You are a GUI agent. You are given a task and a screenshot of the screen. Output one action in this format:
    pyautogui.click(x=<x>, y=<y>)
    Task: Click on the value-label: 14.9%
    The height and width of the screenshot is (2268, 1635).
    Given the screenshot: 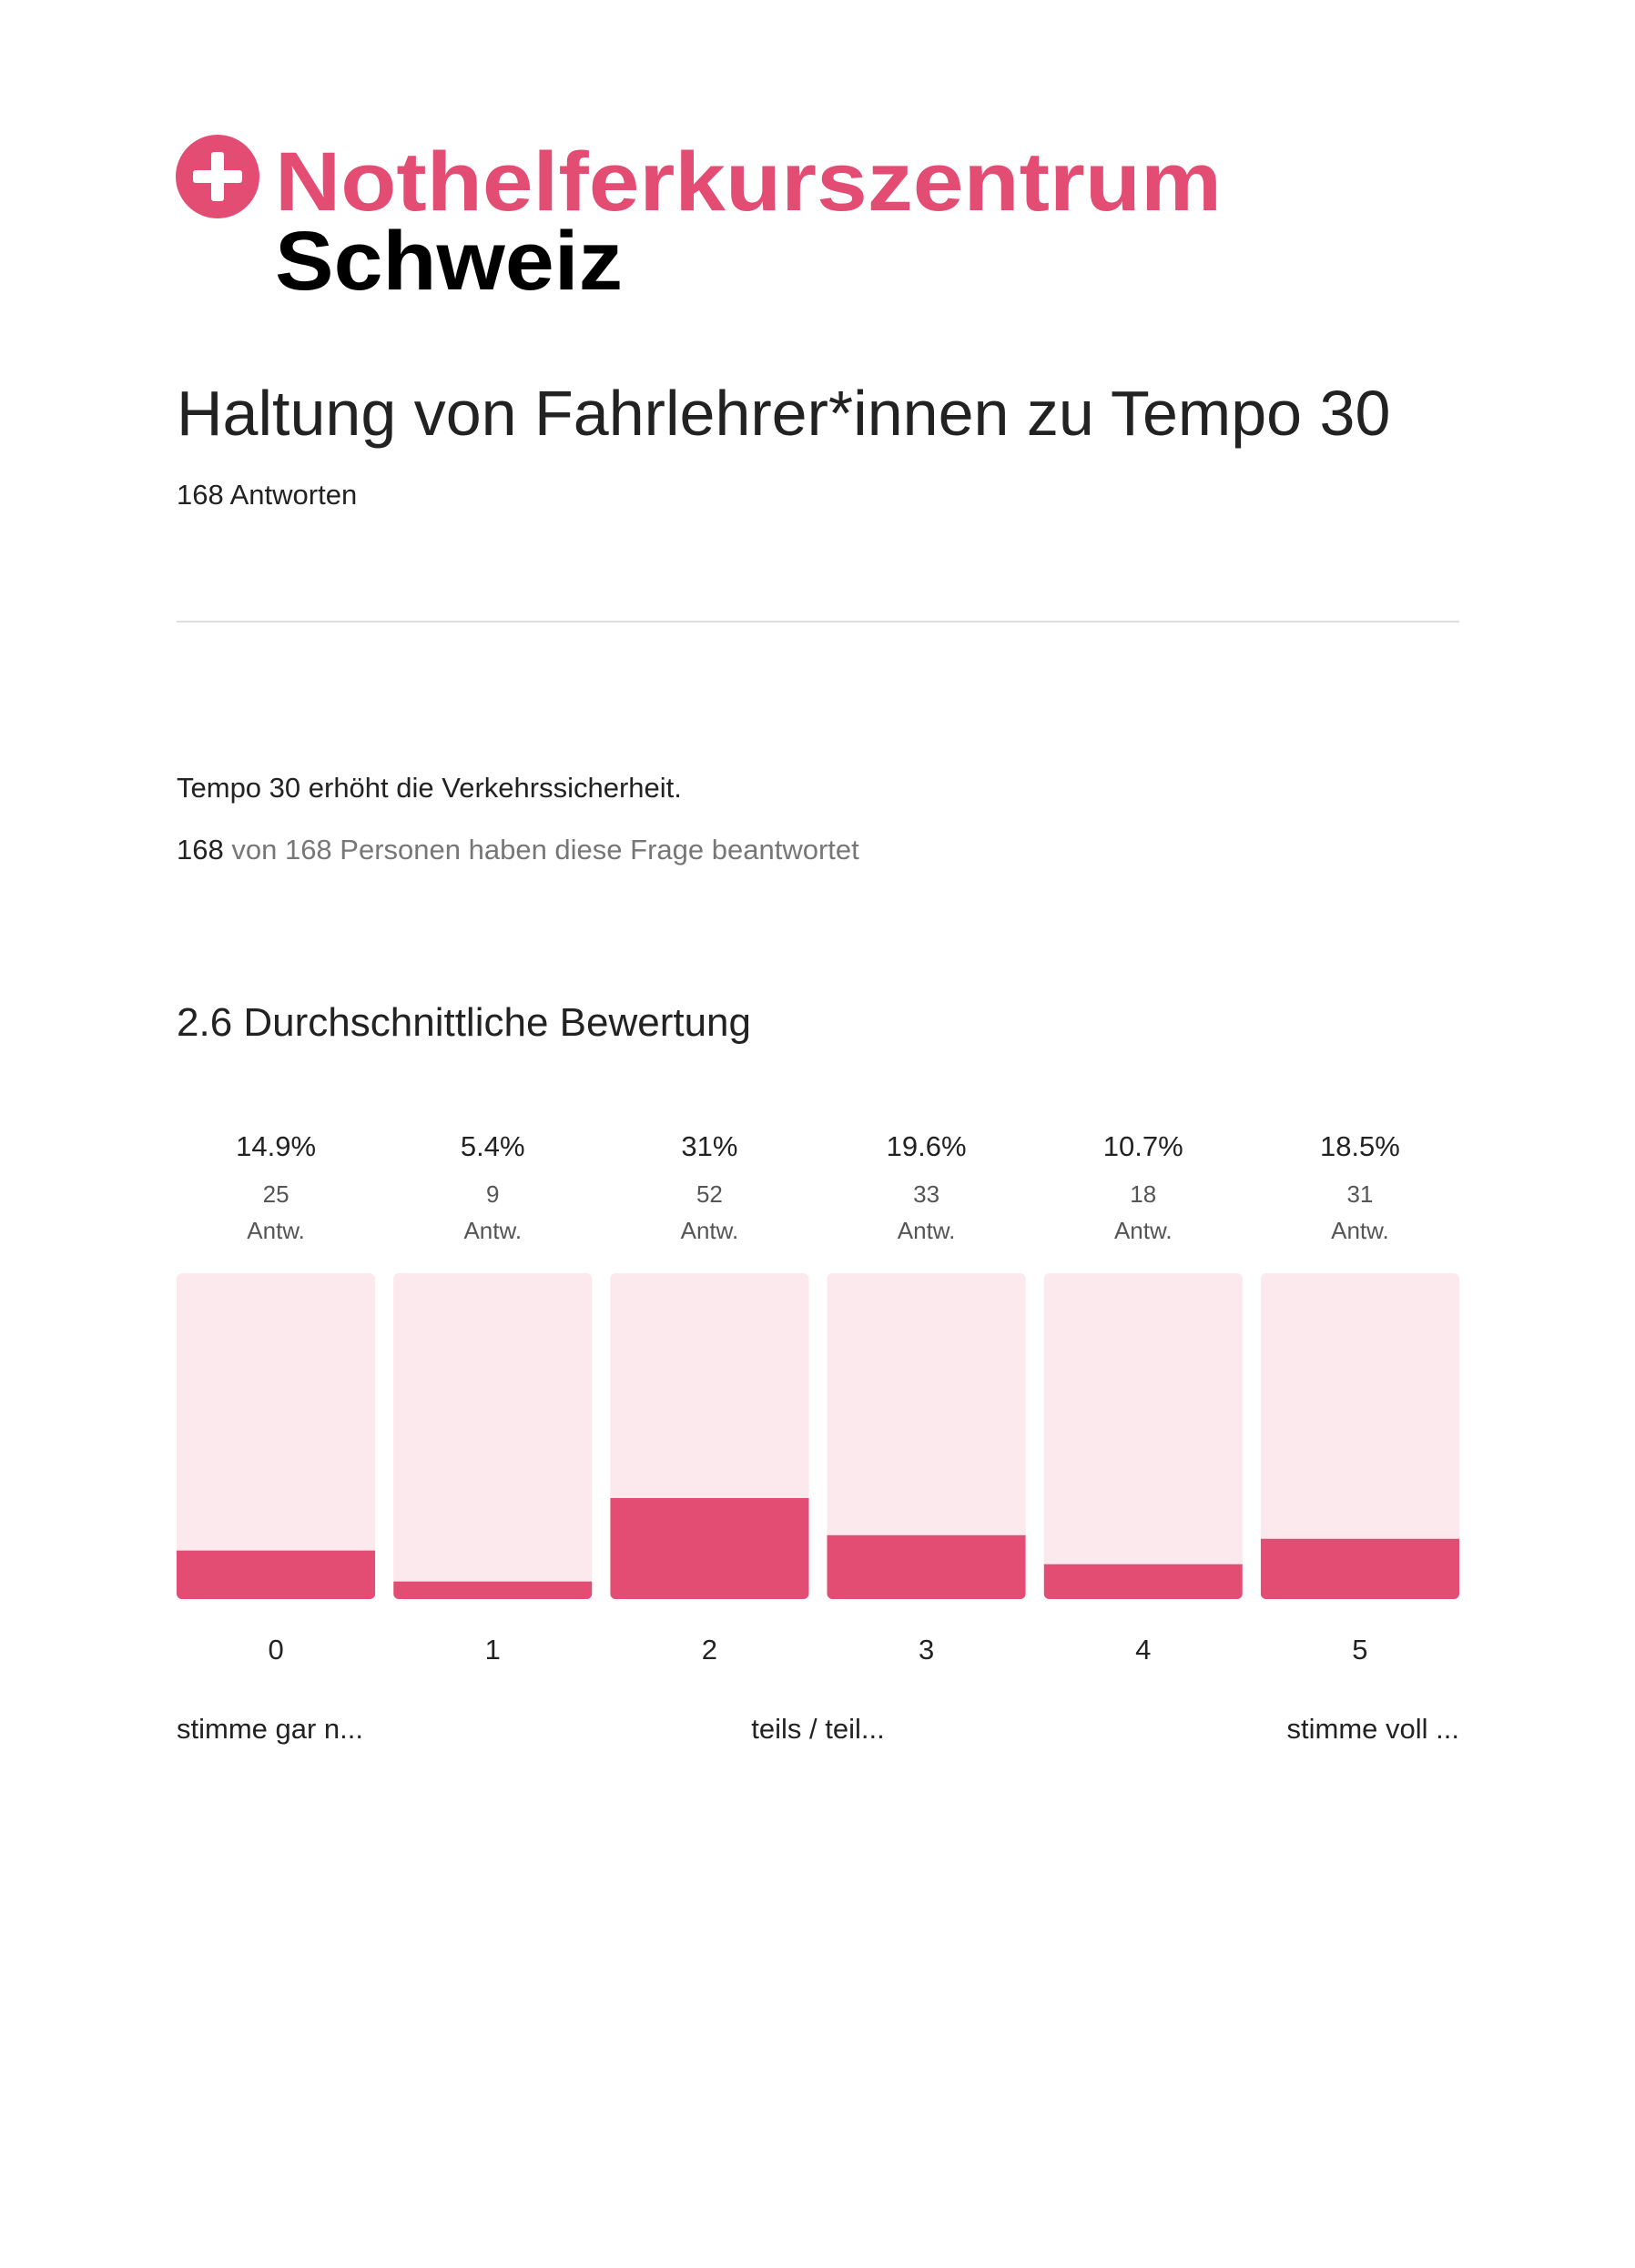 What is the action you would take?
    pyautogui.click(x=276, y=1146)
    